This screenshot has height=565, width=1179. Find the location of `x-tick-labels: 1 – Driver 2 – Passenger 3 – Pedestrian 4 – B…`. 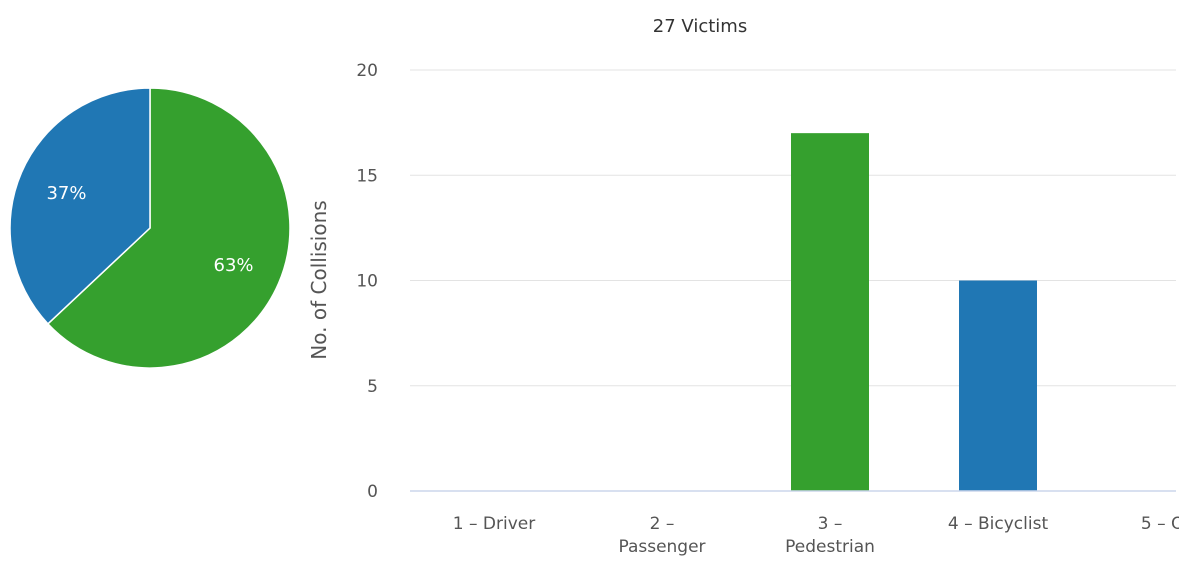

x-tick-labels: 1 – Driver 2 – Passenger 3 – Pedestrian 4 – B… is located at coordinates (816, 535).